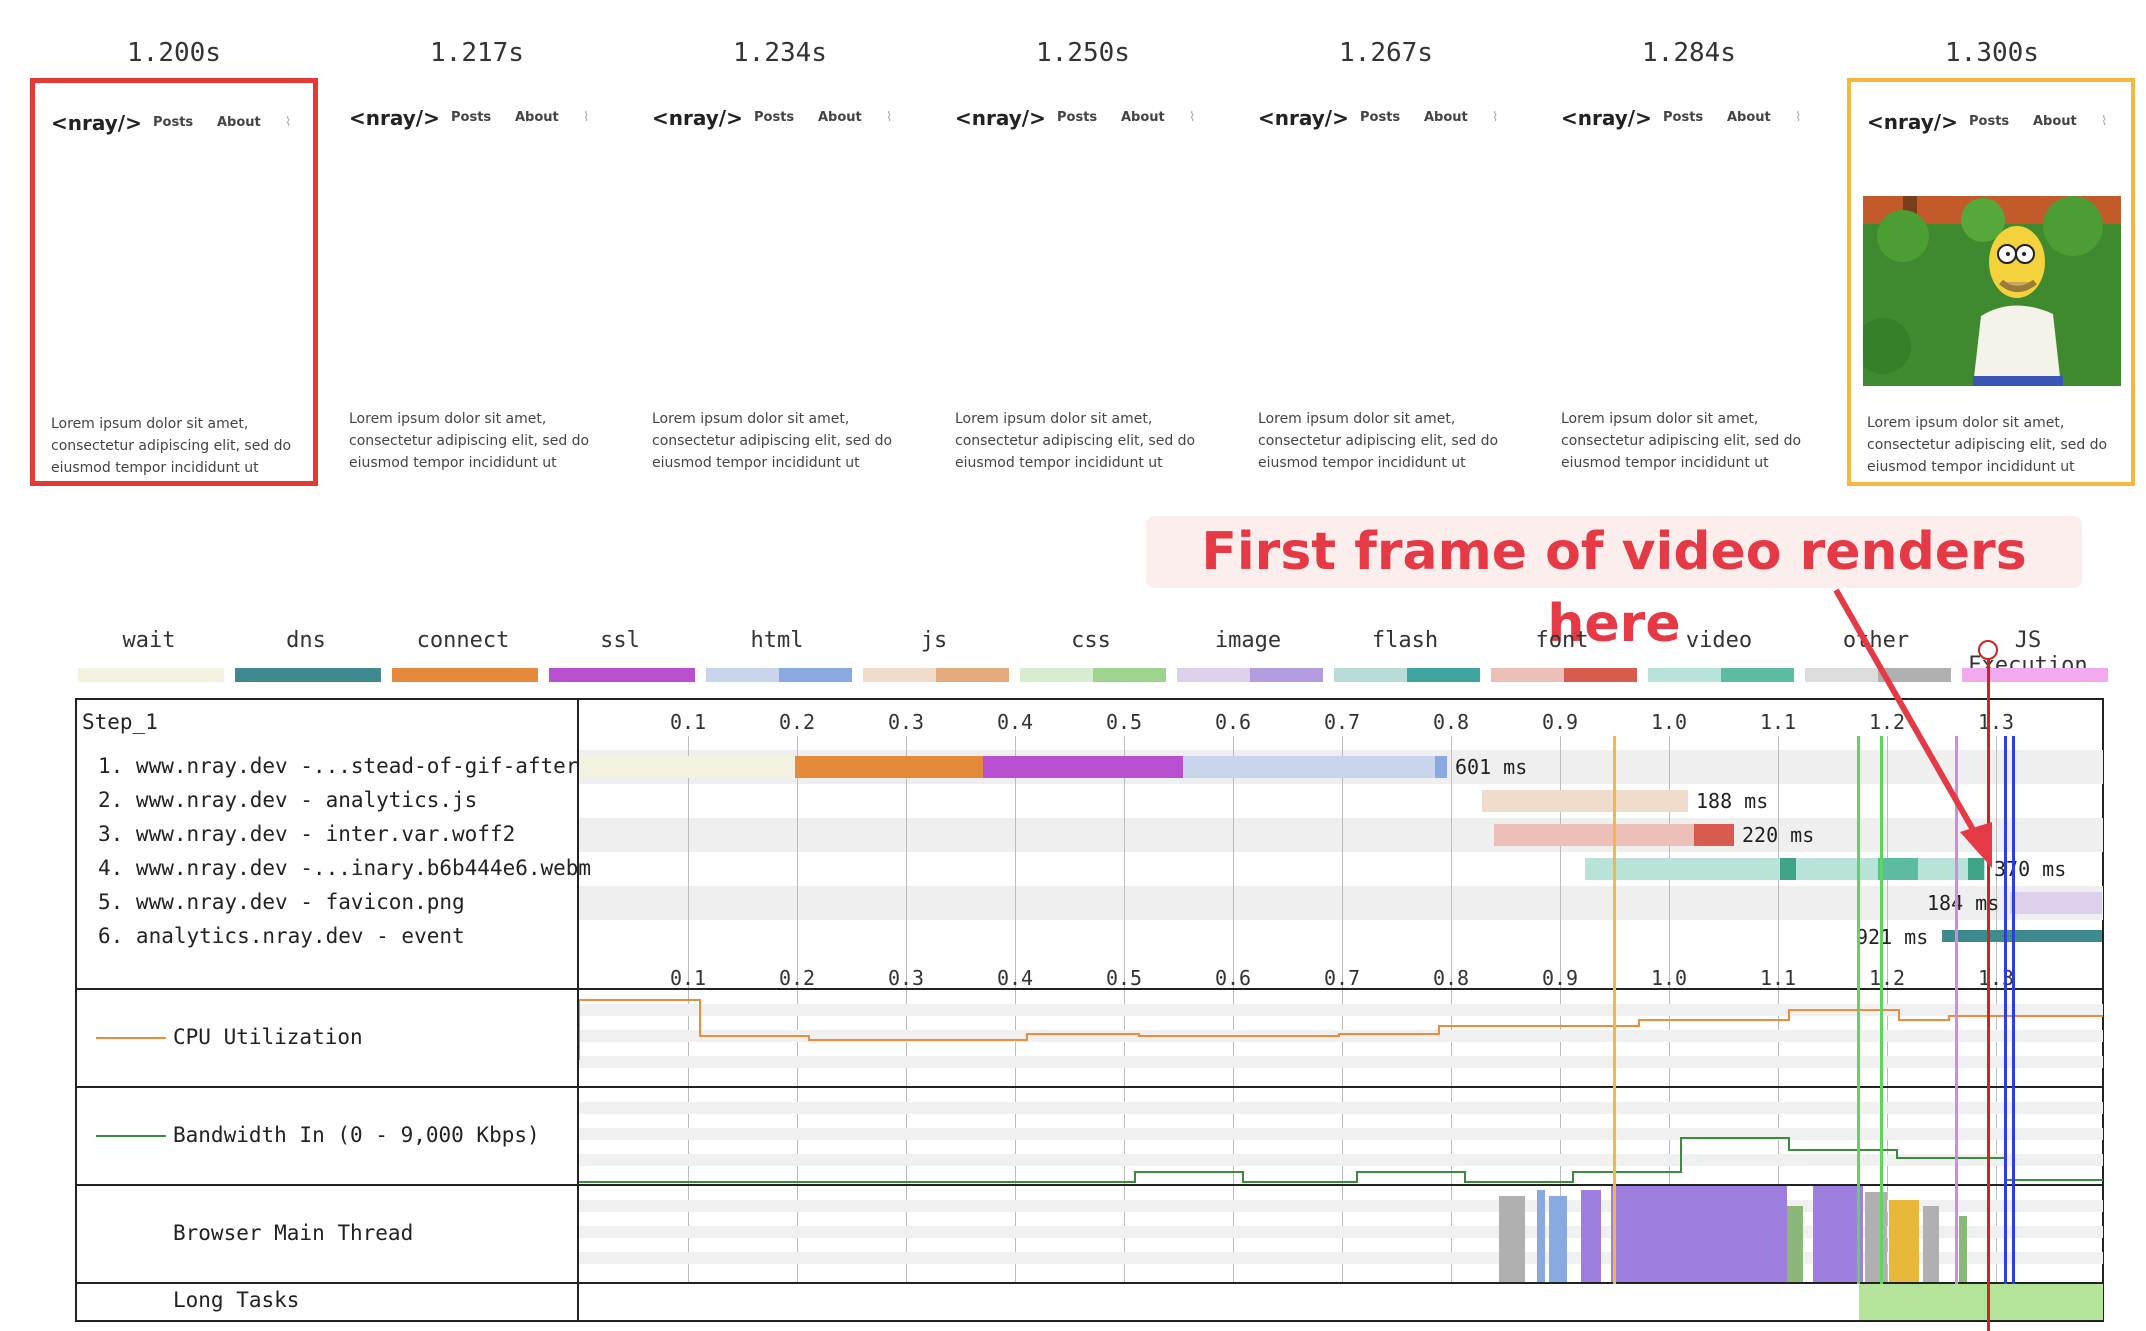  Describe the element at coordinates (1233, 978) in the screenshot. I see `axis-tick-label: 0.6` at that location.